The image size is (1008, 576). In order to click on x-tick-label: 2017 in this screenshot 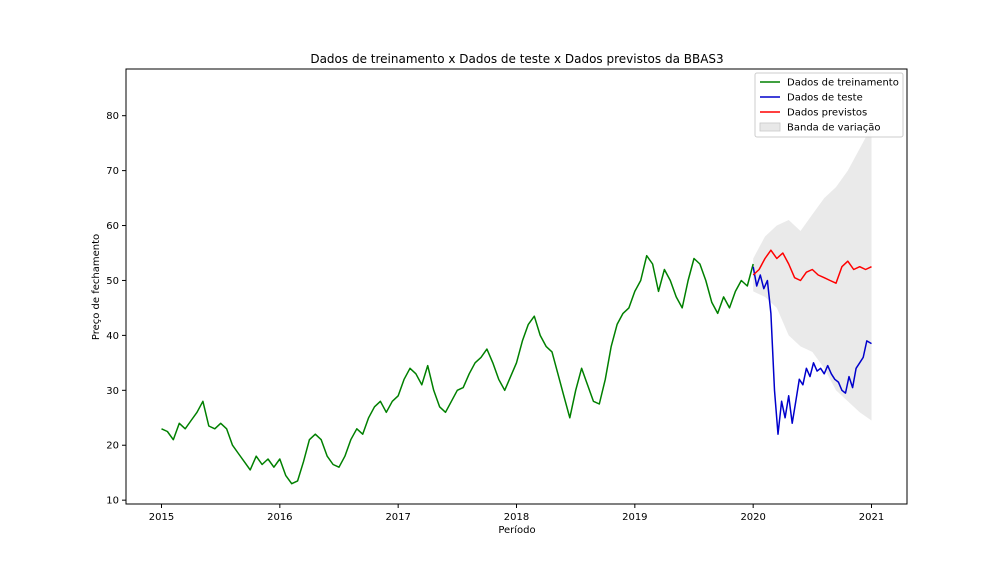, I will do `click(397, 517)`.